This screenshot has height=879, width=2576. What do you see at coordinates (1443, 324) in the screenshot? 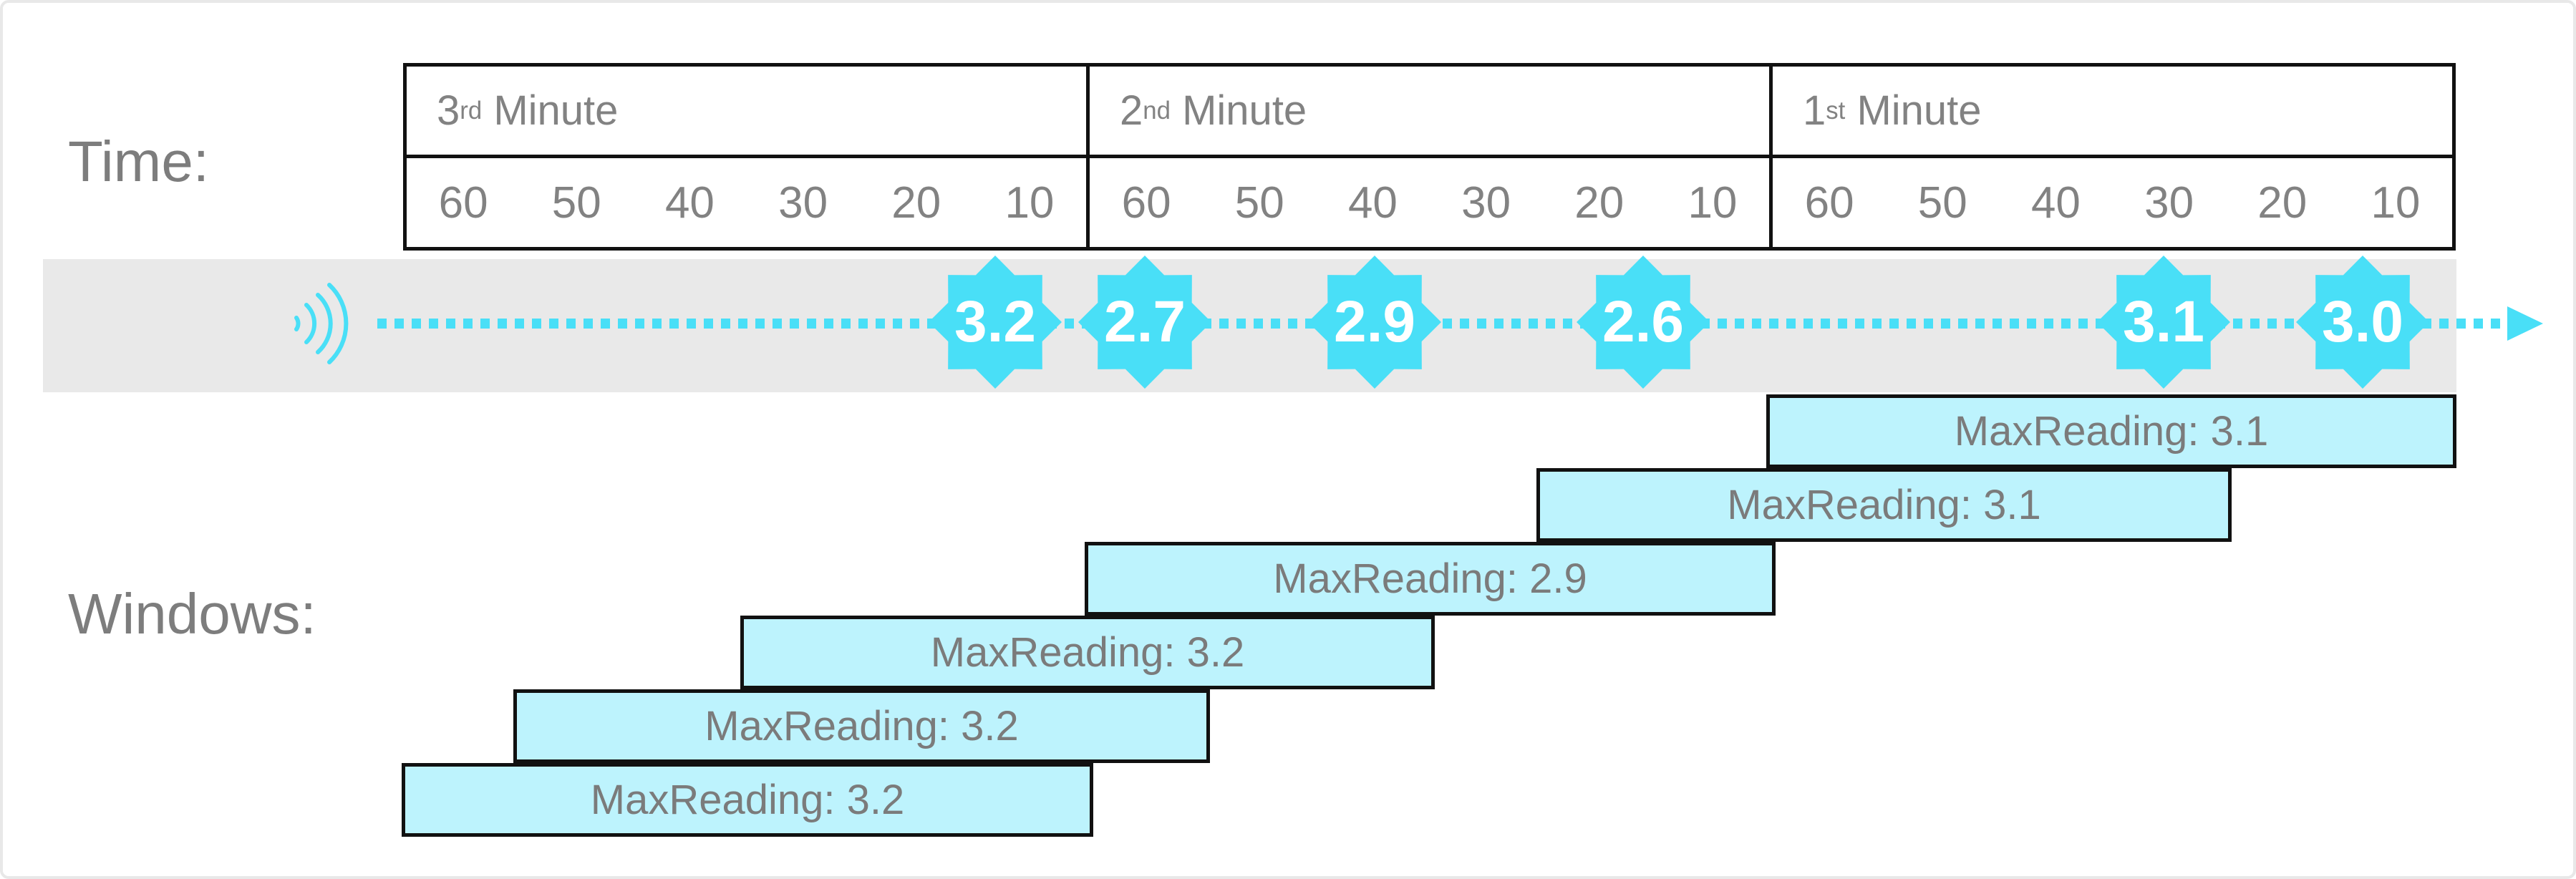
I see `event-stream-dotted-line` at bounding box center [1443, 324].